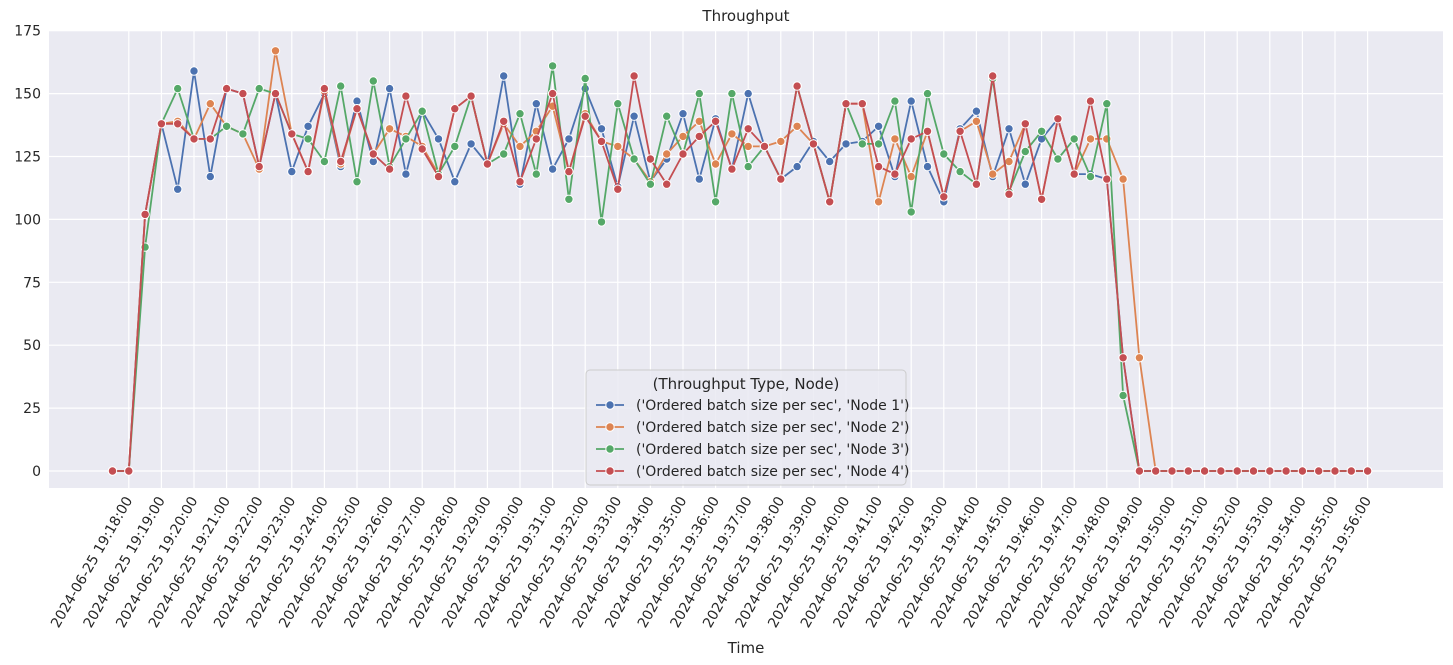  What do you see at coordinates (772, 450) in the screenshot?
I see `legend-entry-label: ('Ordered batch size per sec', 'Node 3')` at bounding box center [772, 450].